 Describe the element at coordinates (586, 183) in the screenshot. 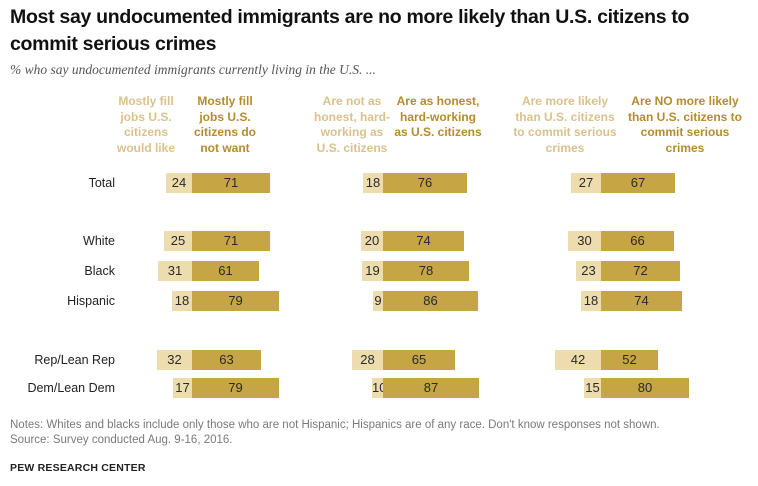

I see `bar-light: 27` at that location.